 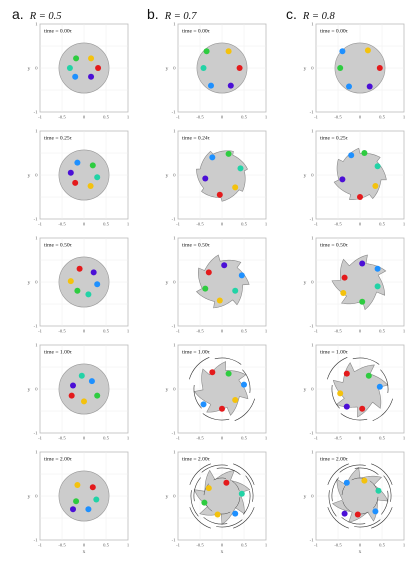 What do you see at coordinates (18, 14) in the screenshot?
I see `column-letter-a: a.` at bounding box center [18, 14].